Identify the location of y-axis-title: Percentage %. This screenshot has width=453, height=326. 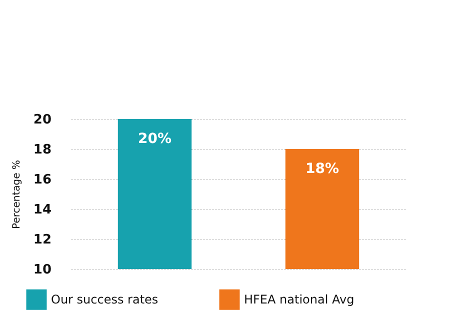
(16, 194).